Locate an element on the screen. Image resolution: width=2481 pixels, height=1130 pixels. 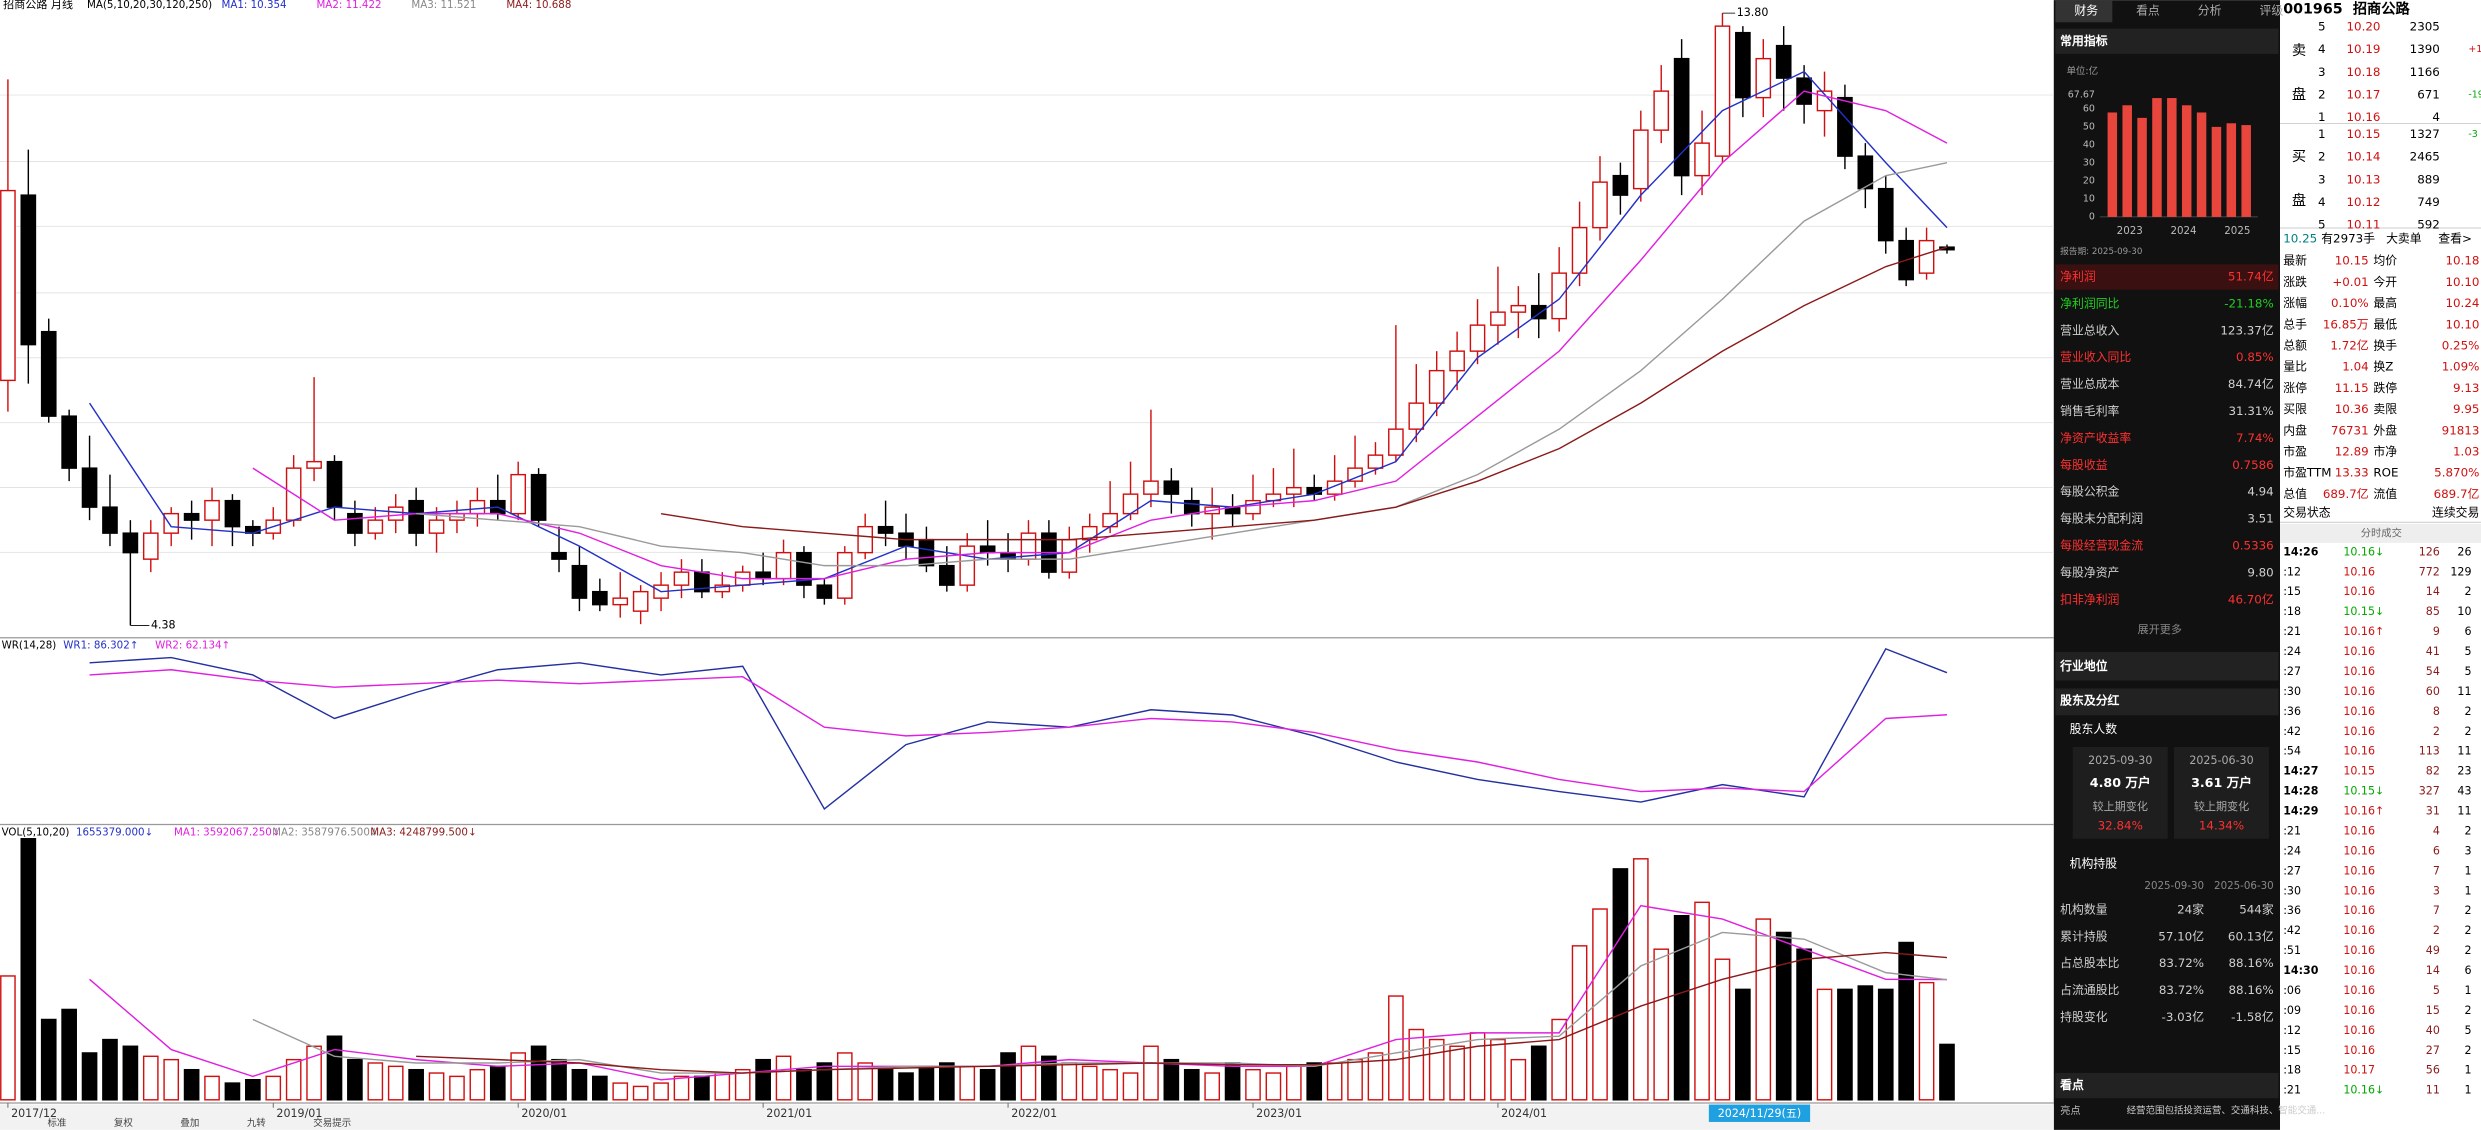
label: +0.01 is located at coordinates (2350, 282).